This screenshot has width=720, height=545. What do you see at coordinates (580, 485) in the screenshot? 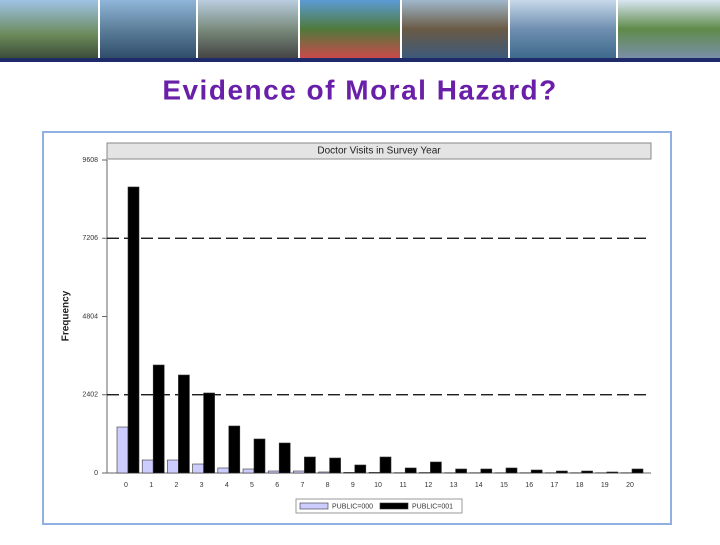
I see `x-tick-label: 18` at bounding box center [580, 485].